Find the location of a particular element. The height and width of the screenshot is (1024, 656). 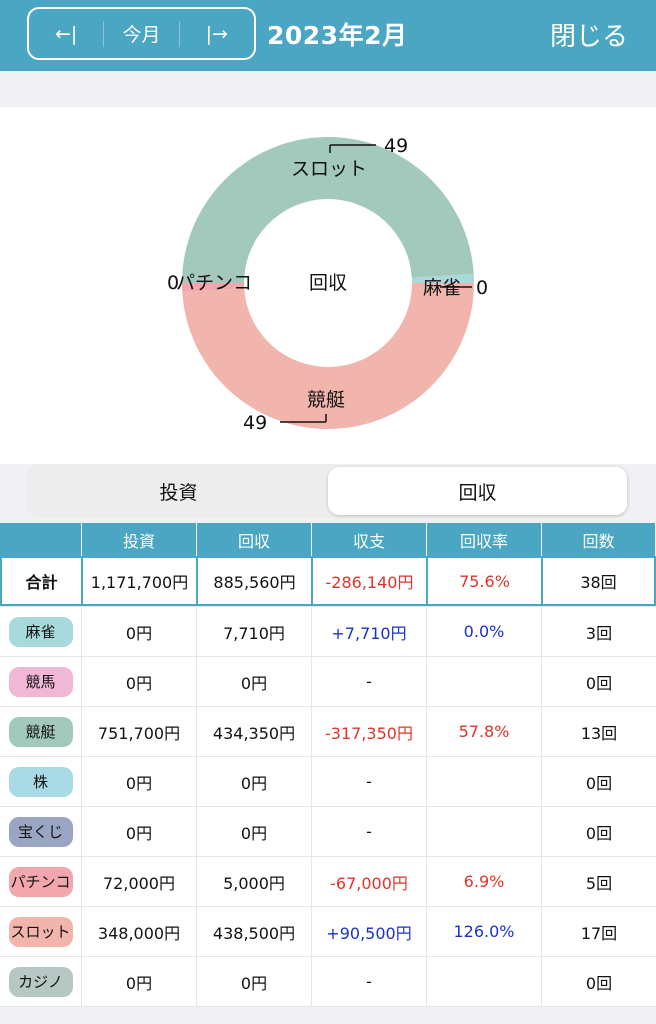

header: ←| 今月 |→ 2023年2月 閉じる is located at coordinates (328, 35).